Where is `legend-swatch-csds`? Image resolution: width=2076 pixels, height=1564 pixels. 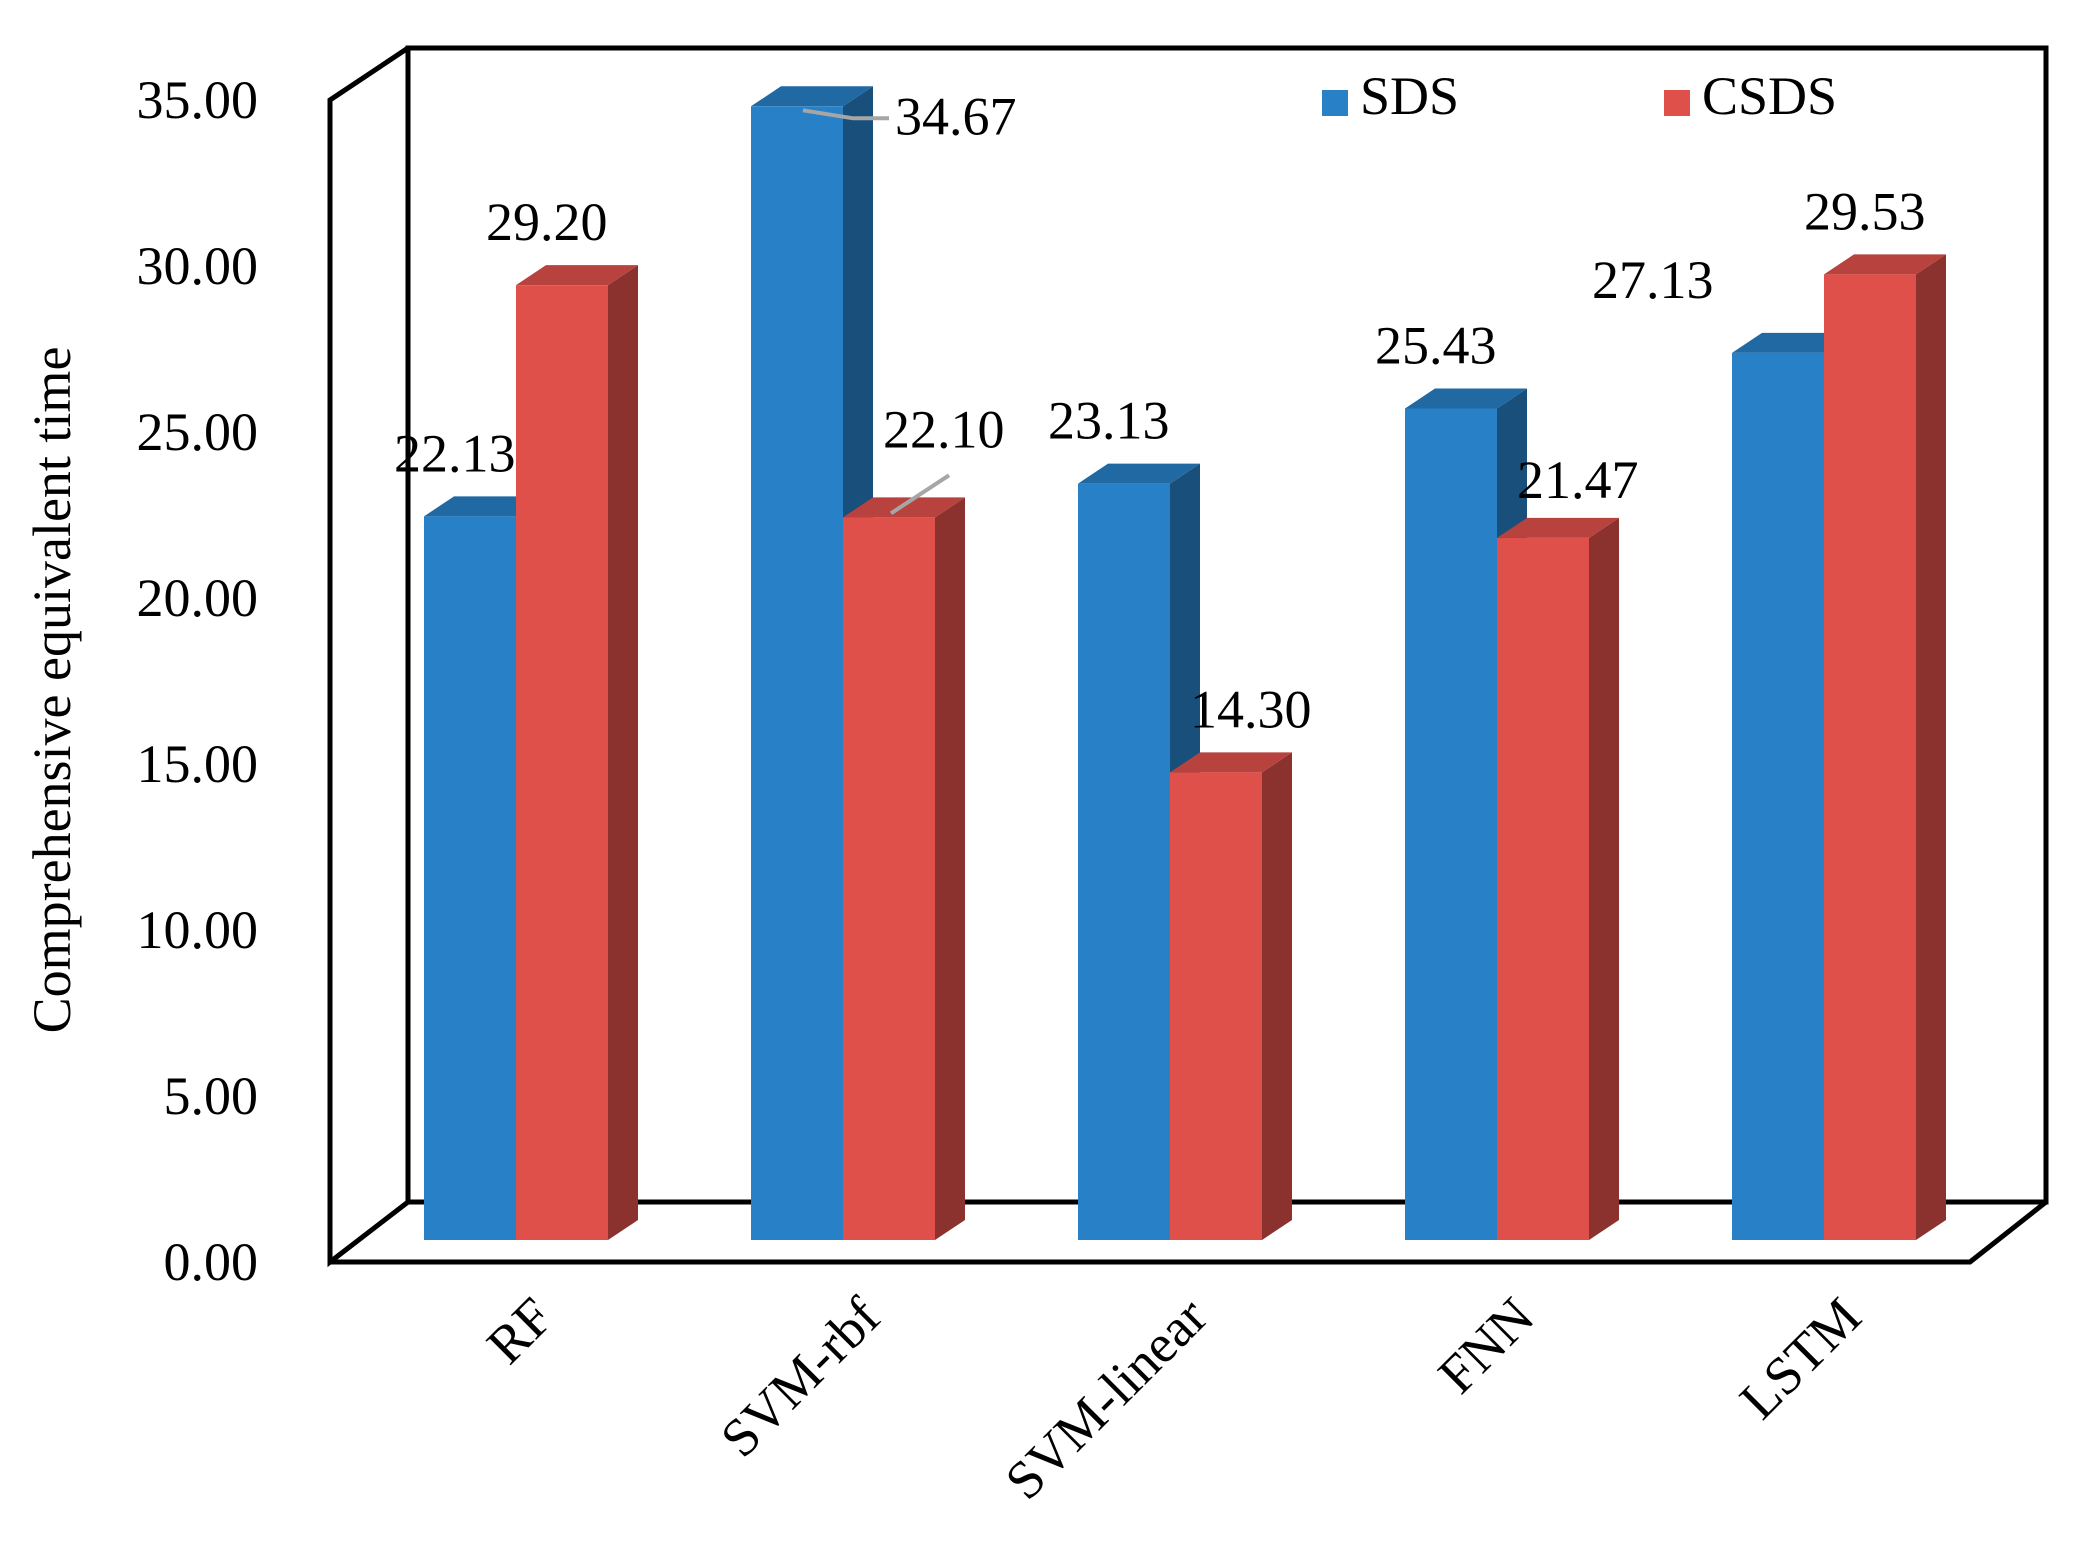 legend-swatch-csds is located at coordinates (1677, 103).